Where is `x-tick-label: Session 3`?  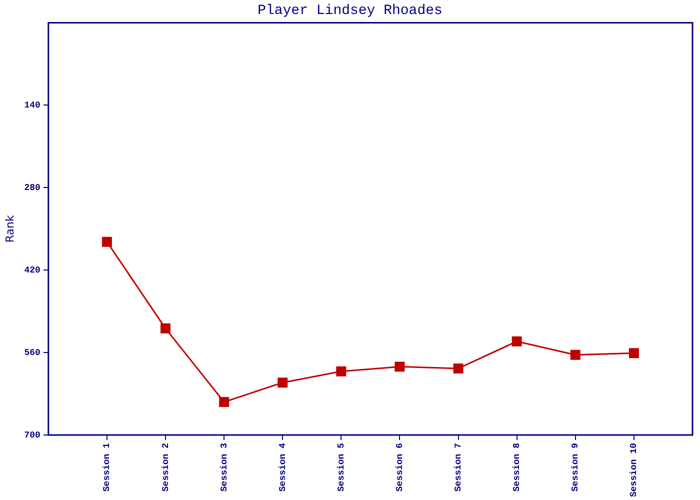 x-tick-label: Session 3 is located at coordinates (224, 467).